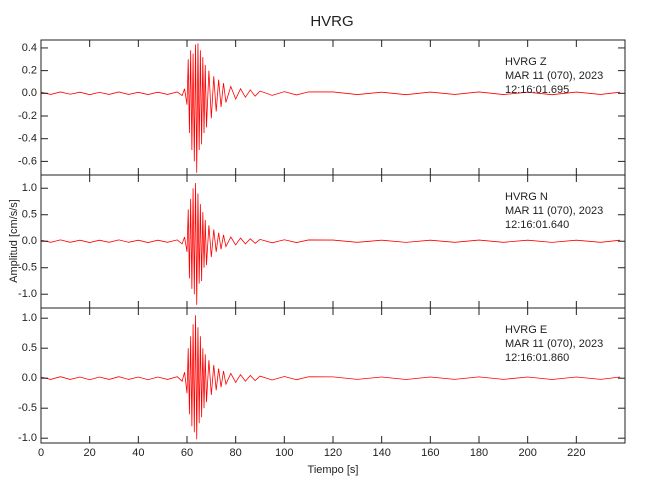 This screenshot has width=650, height=500. I want to click on annotation: 12:16:01.640, so click(537, 225).